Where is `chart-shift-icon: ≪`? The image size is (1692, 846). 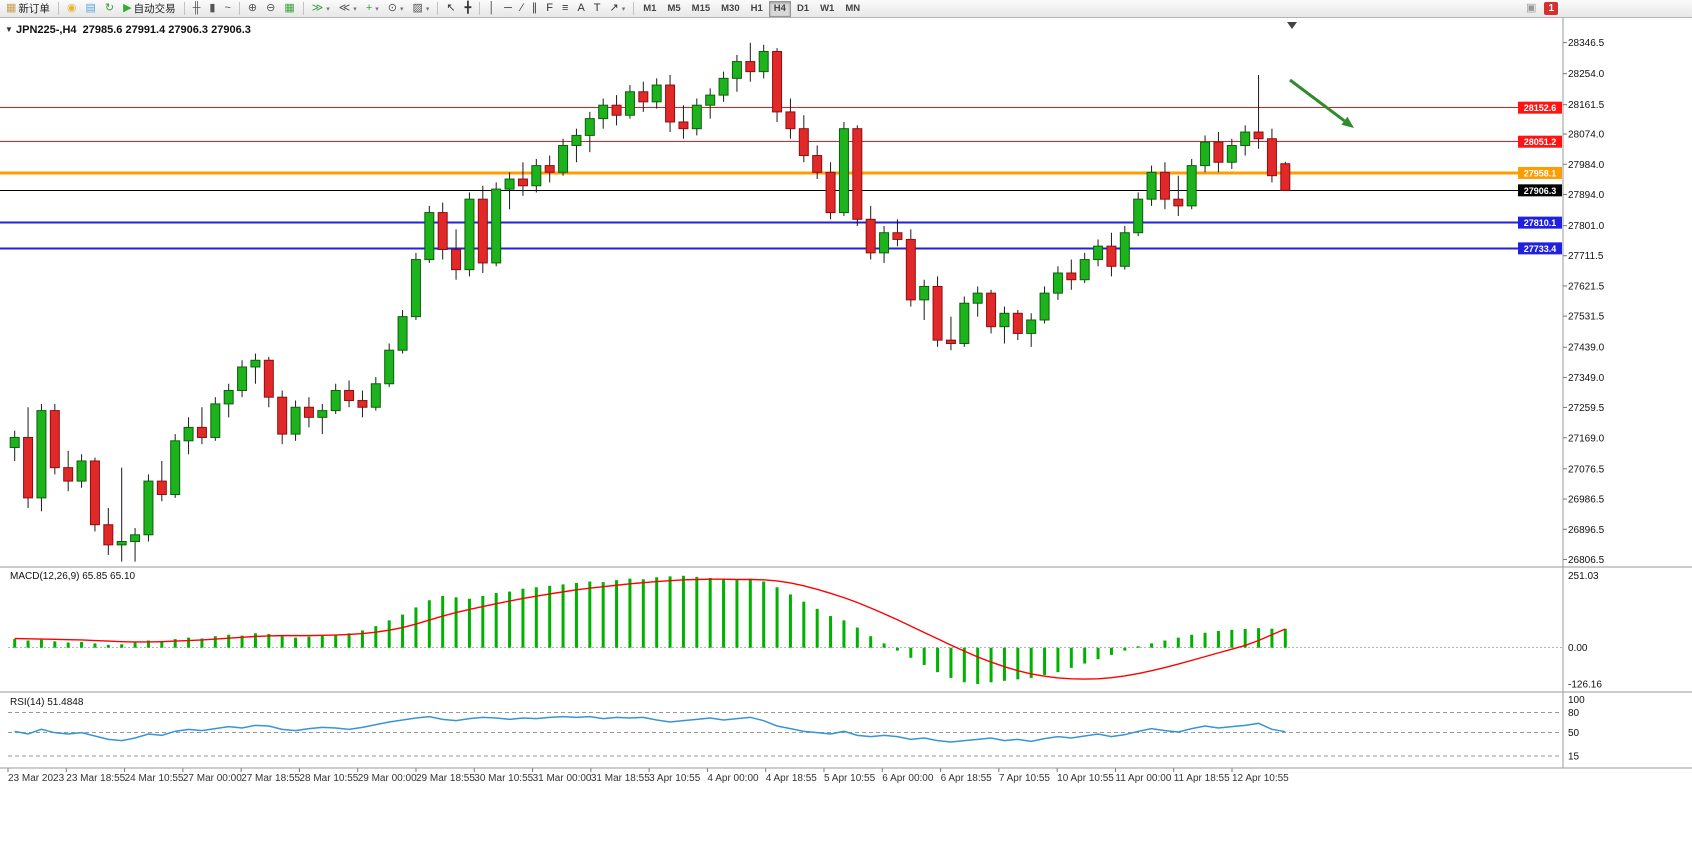 chart-shift-icon: ≪ is located at coordinates (344, 8).